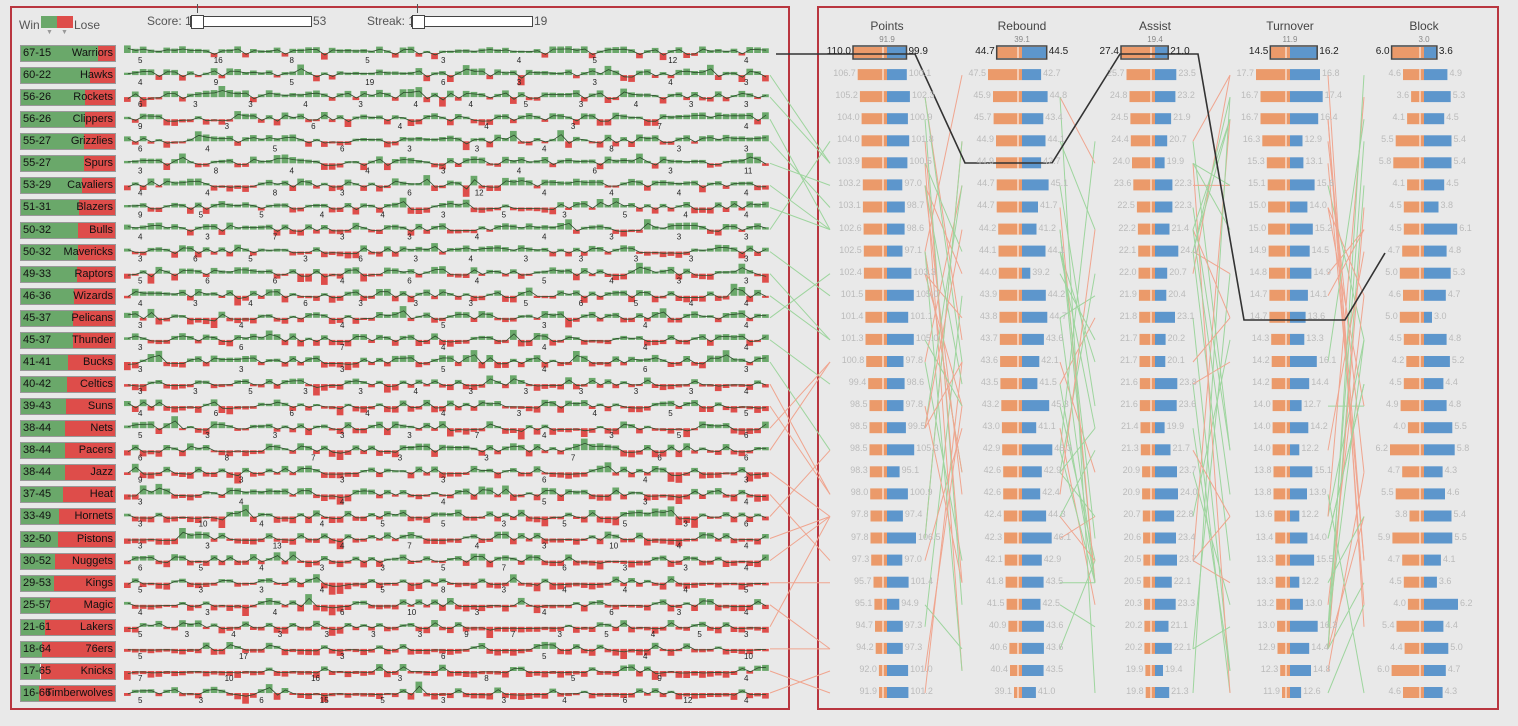 Image resolution: width=1518 pixels, height=726 pixels. Describe the element at coordinates (927, 337) in the screenshot. I see `right-value: 105.0` at that location.